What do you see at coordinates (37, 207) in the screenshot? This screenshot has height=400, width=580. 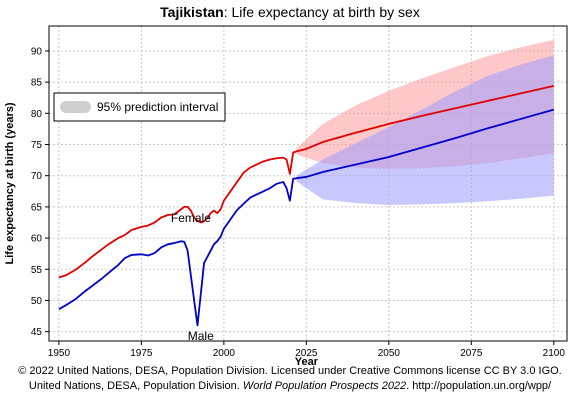 I see `y-tick-label: 65` at bounding box center [37, 207].